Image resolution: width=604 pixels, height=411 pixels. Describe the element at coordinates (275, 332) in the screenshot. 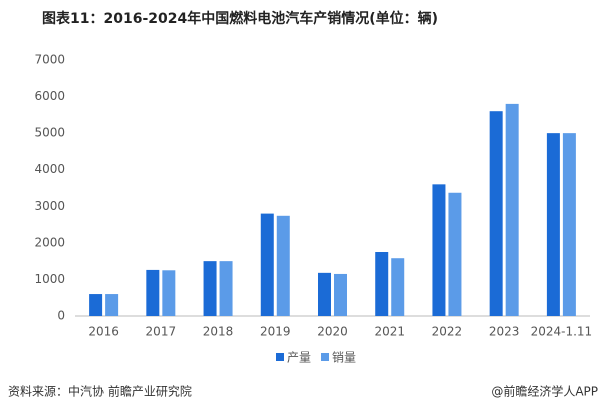

I see `x-tick-label: 2019` at that location.